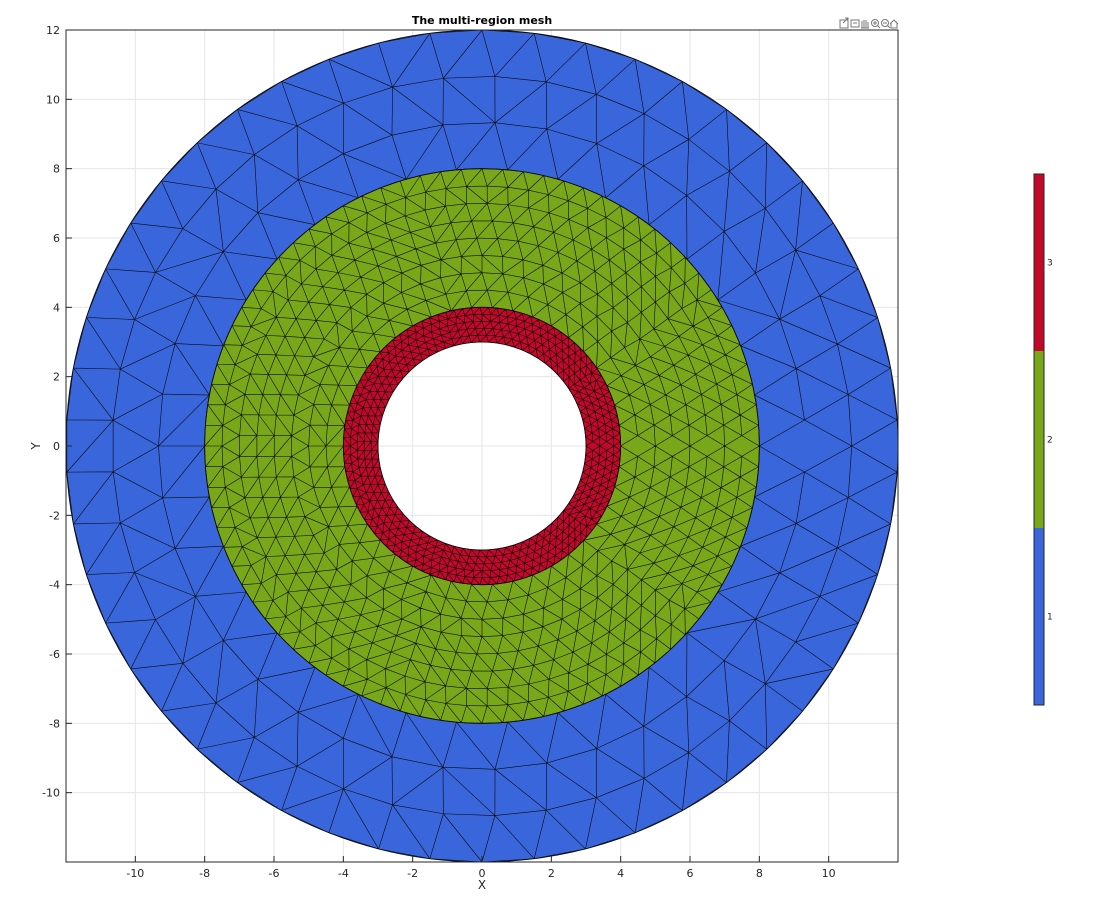  I want to click on region-inner-edge, so click(482, 446).